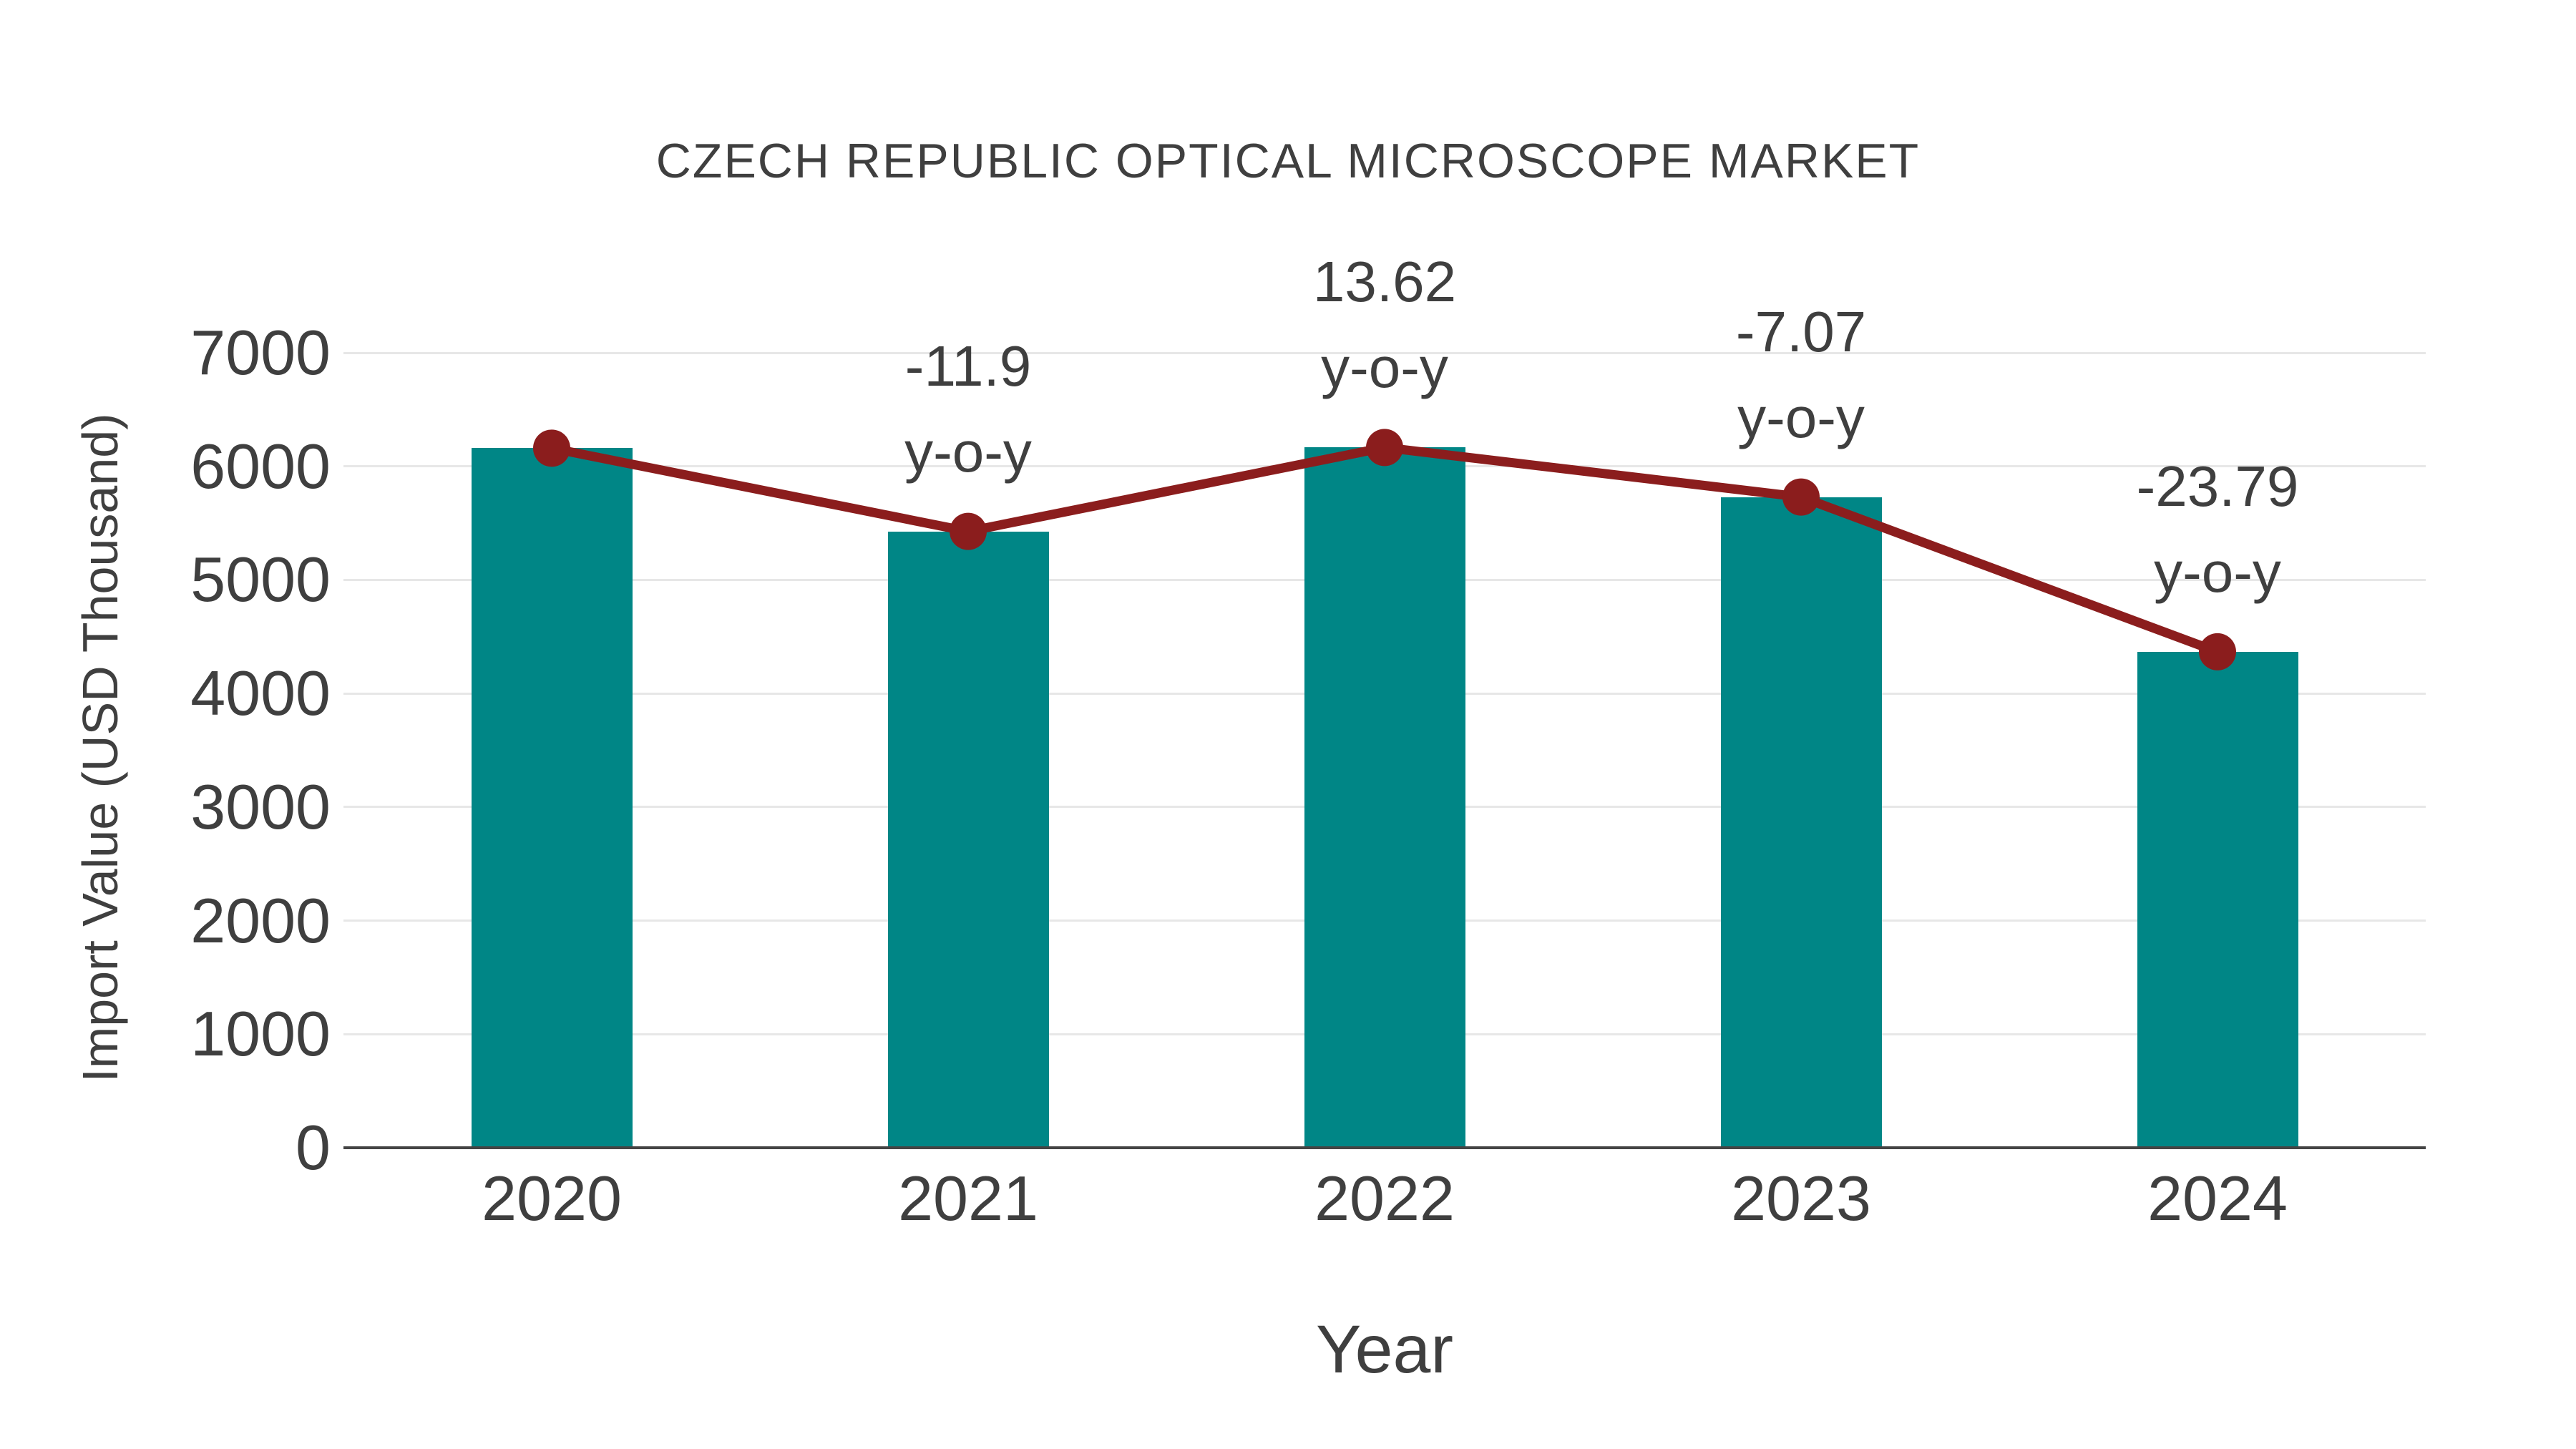 The height and width of the screenshot is (1449, 2576). What do you see at coordinates (1801, 1198) in the screenshot?
I see `x-tick-label-2023: 2023` at bounding box center [1801, 1198].